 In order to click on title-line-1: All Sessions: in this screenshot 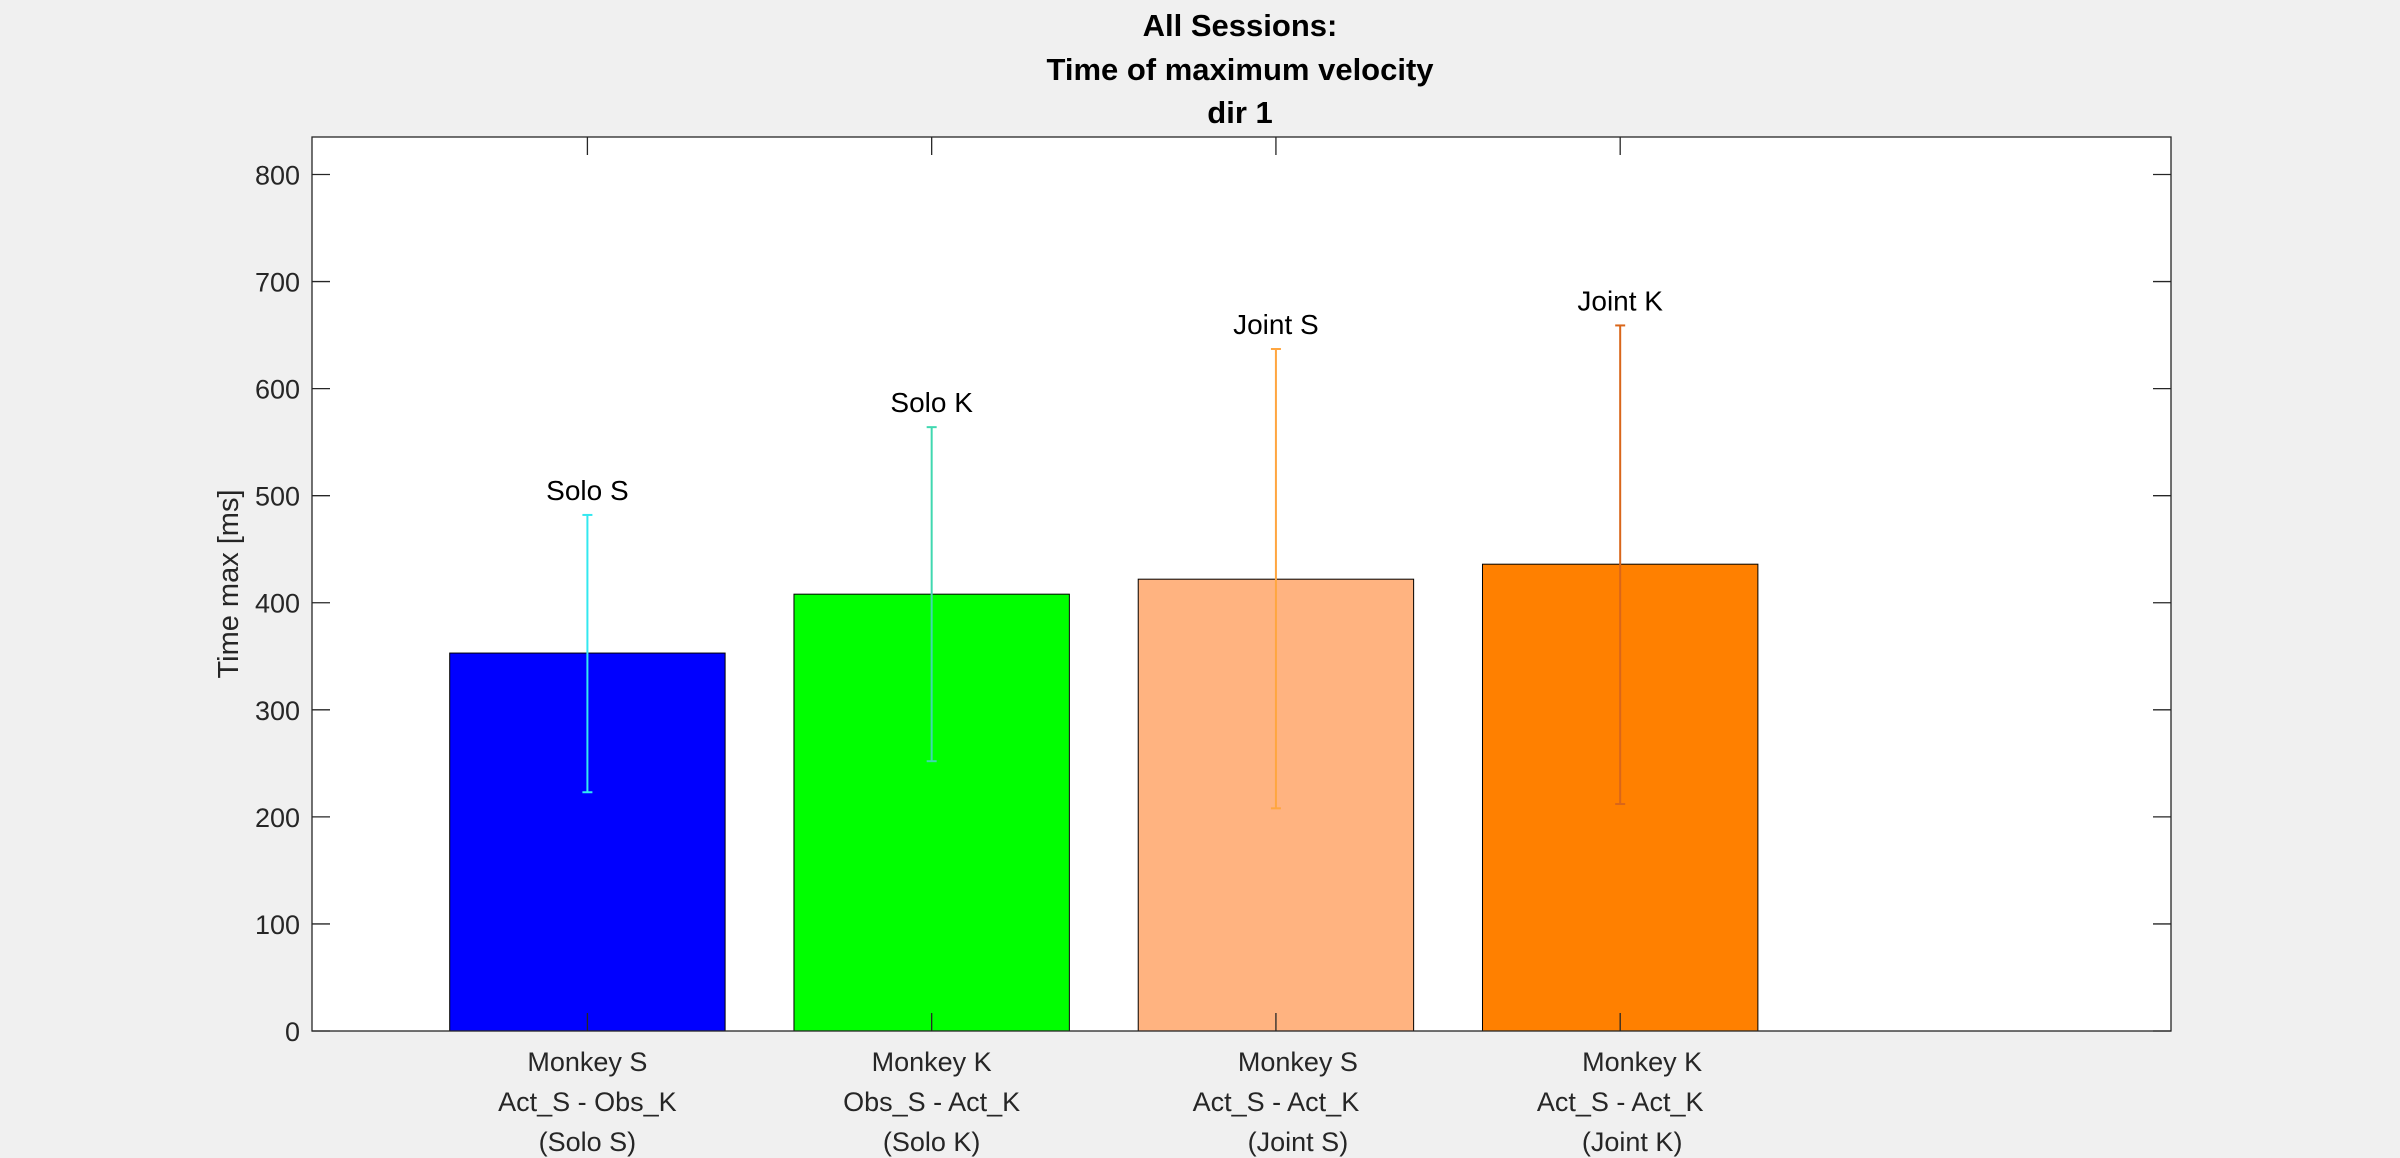, I will do `click(1240, 25)`.